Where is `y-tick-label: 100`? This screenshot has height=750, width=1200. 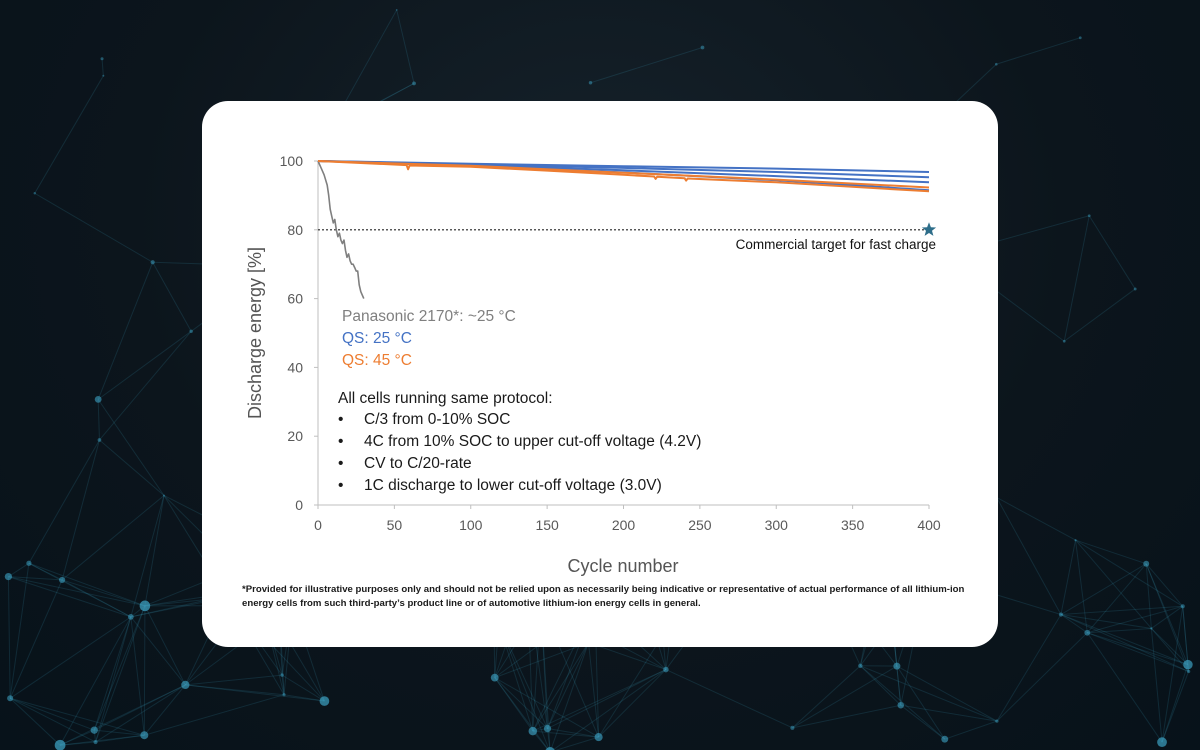 y-tick-label: 100 is located at coordinates (292, 161).